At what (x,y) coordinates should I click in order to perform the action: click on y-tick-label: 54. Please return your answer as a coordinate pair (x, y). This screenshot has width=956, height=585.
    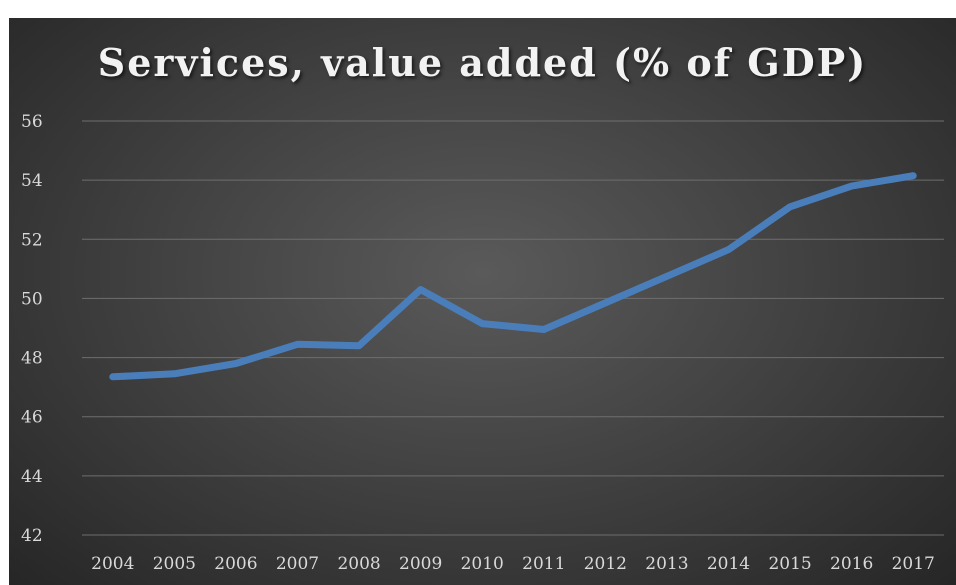
    Looking at the image, I should click on (32, 181).